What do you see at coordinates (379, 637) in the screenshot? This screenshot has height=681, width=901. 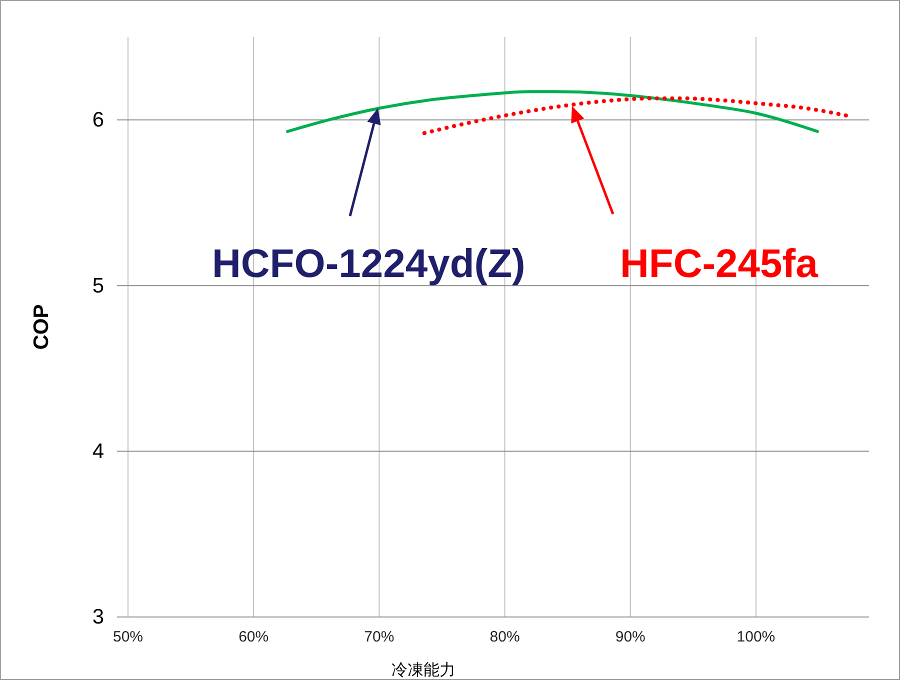 I see `x-tick-label: 70%` at bounding box center [379, 637].